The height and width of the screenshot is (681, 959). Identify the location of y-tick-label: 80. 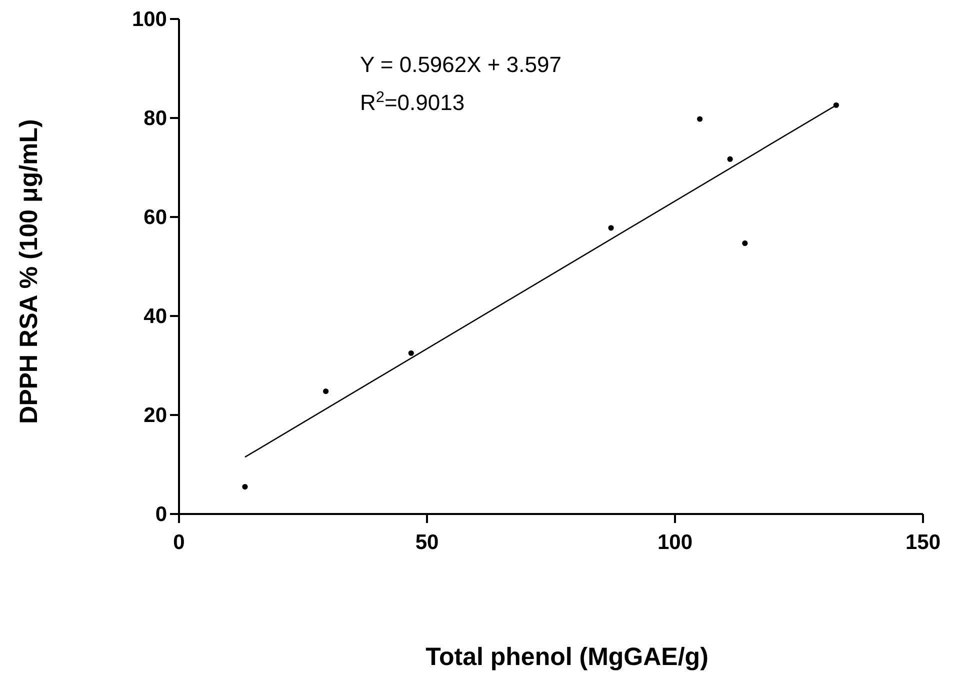
(155, 118).